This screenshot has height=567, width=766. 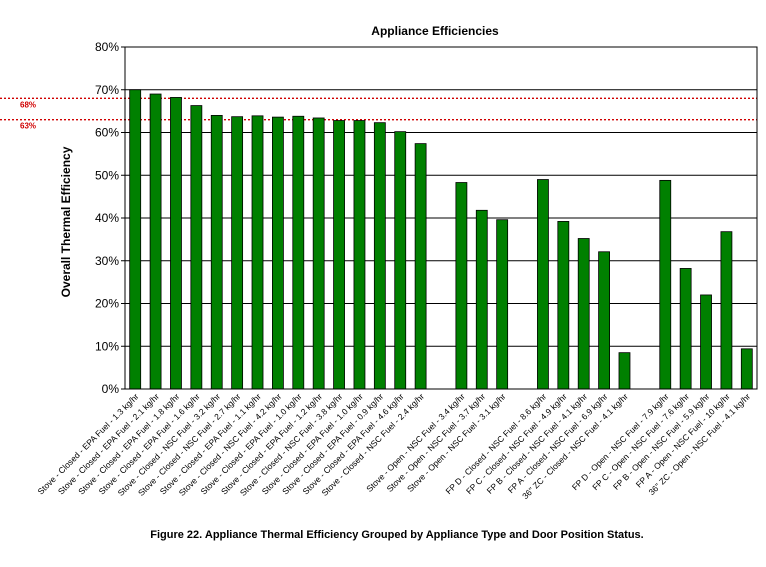 I want to click on y-tick-label: 30%, so click(x=107, y=261).